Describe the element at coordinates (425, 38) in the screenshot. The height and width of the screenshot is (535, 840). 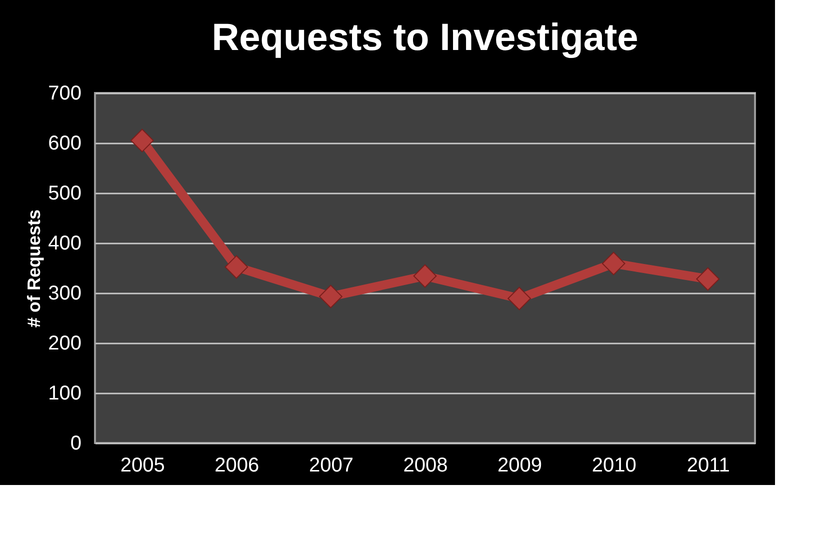
I see `chart-title: Requests to Investigate` at that location.